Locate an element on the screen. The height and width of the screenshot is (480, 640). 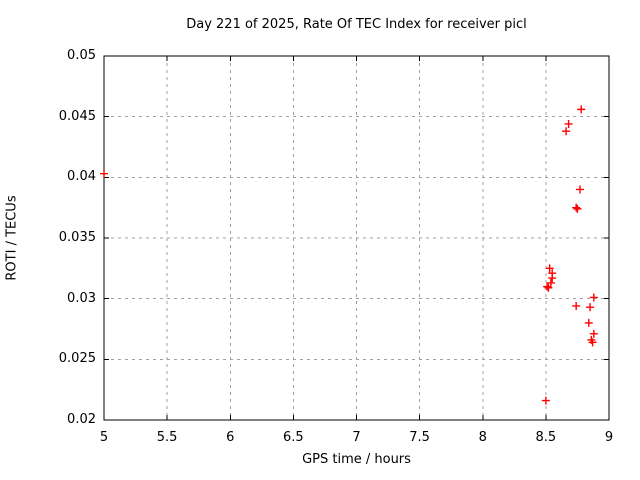
y-tick-label: 0.02 is located at coordinates (81, 419).